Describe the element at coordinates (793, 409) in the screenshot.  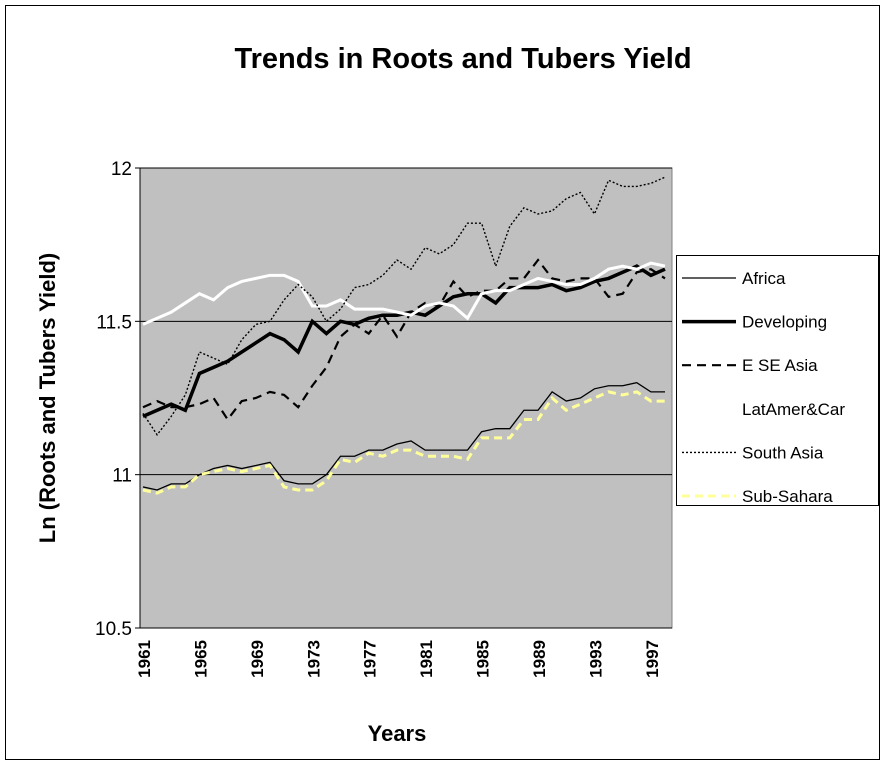
I see `legend-label: LatAmer&Car` at that location.